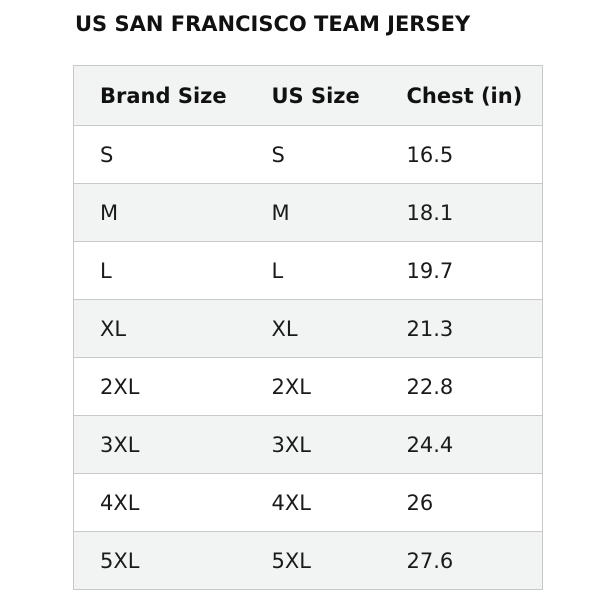  Describe the element at coordinates (313, 444) in the screenshot. I see `cell-us-size: 3XL` at that location.